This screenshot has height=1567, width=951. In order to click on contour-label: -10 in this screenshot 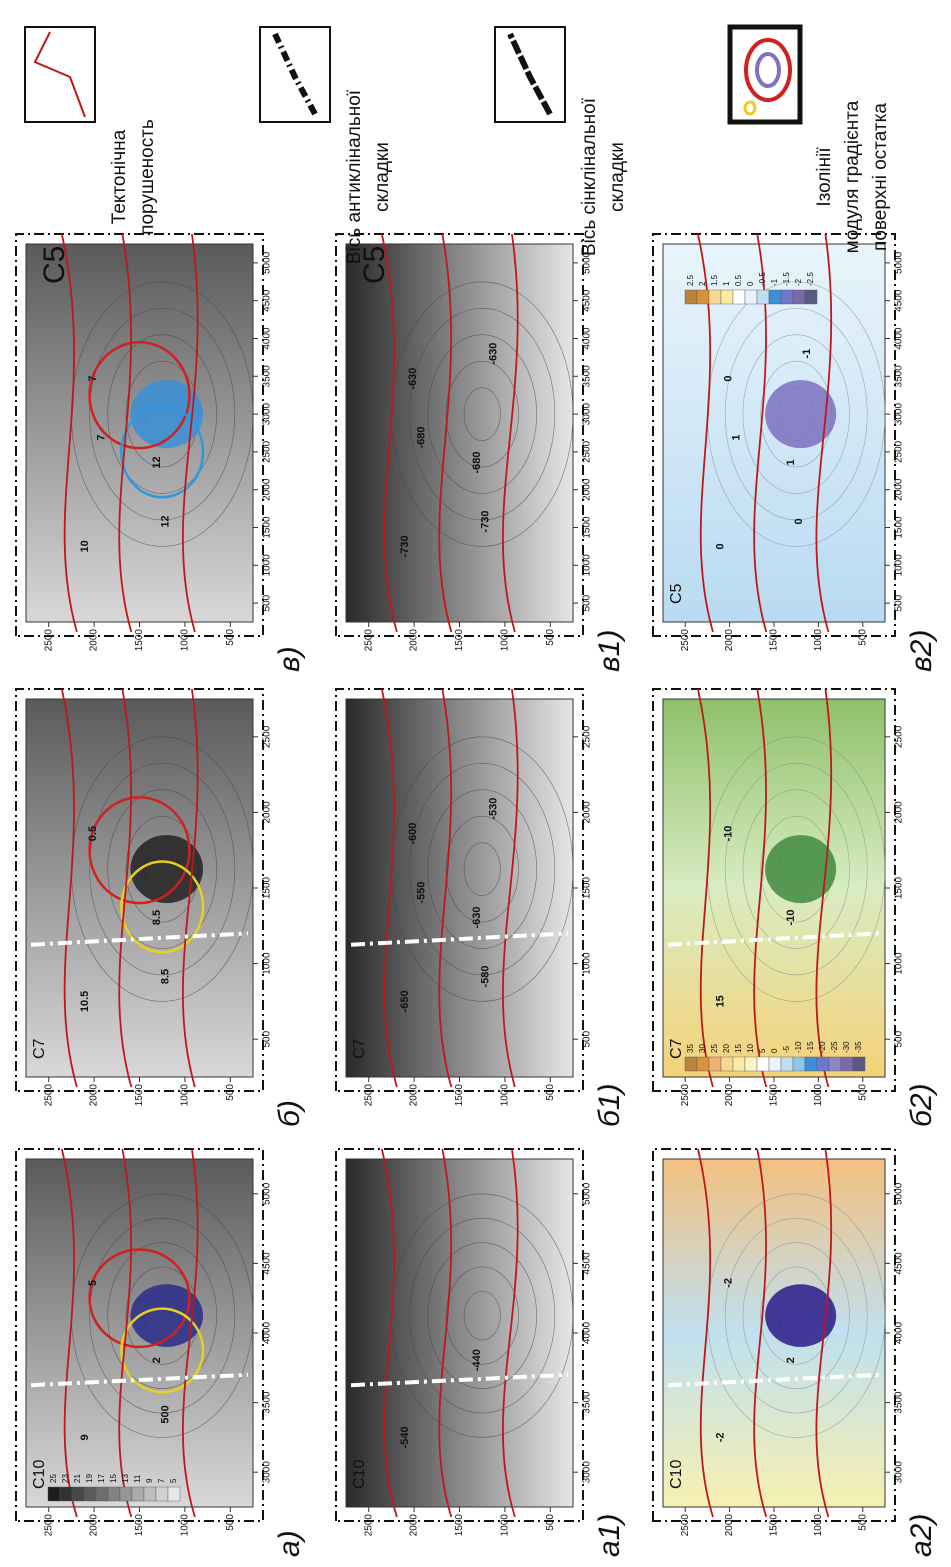, I will do `click(791, 918)`.